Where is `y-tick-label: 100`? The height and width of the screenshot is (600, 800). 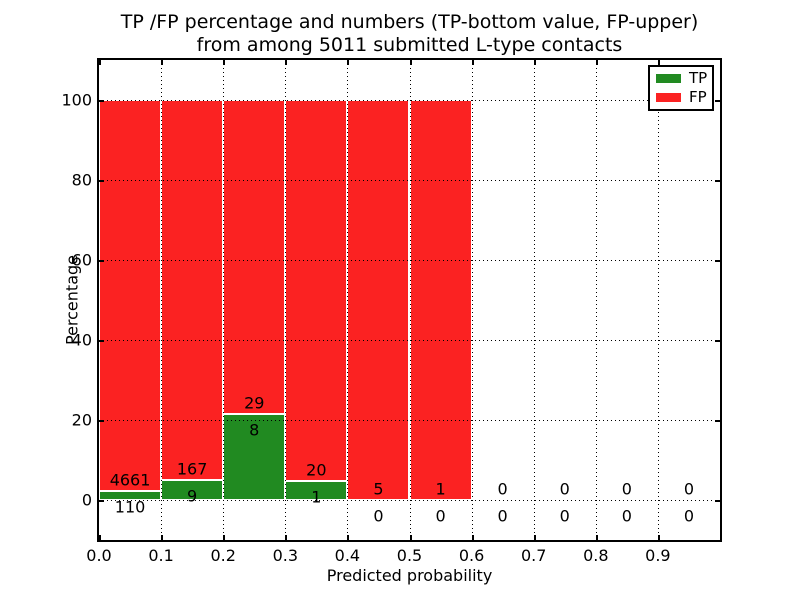 y-tick-label: 100 is located at coordinates (76, 100).